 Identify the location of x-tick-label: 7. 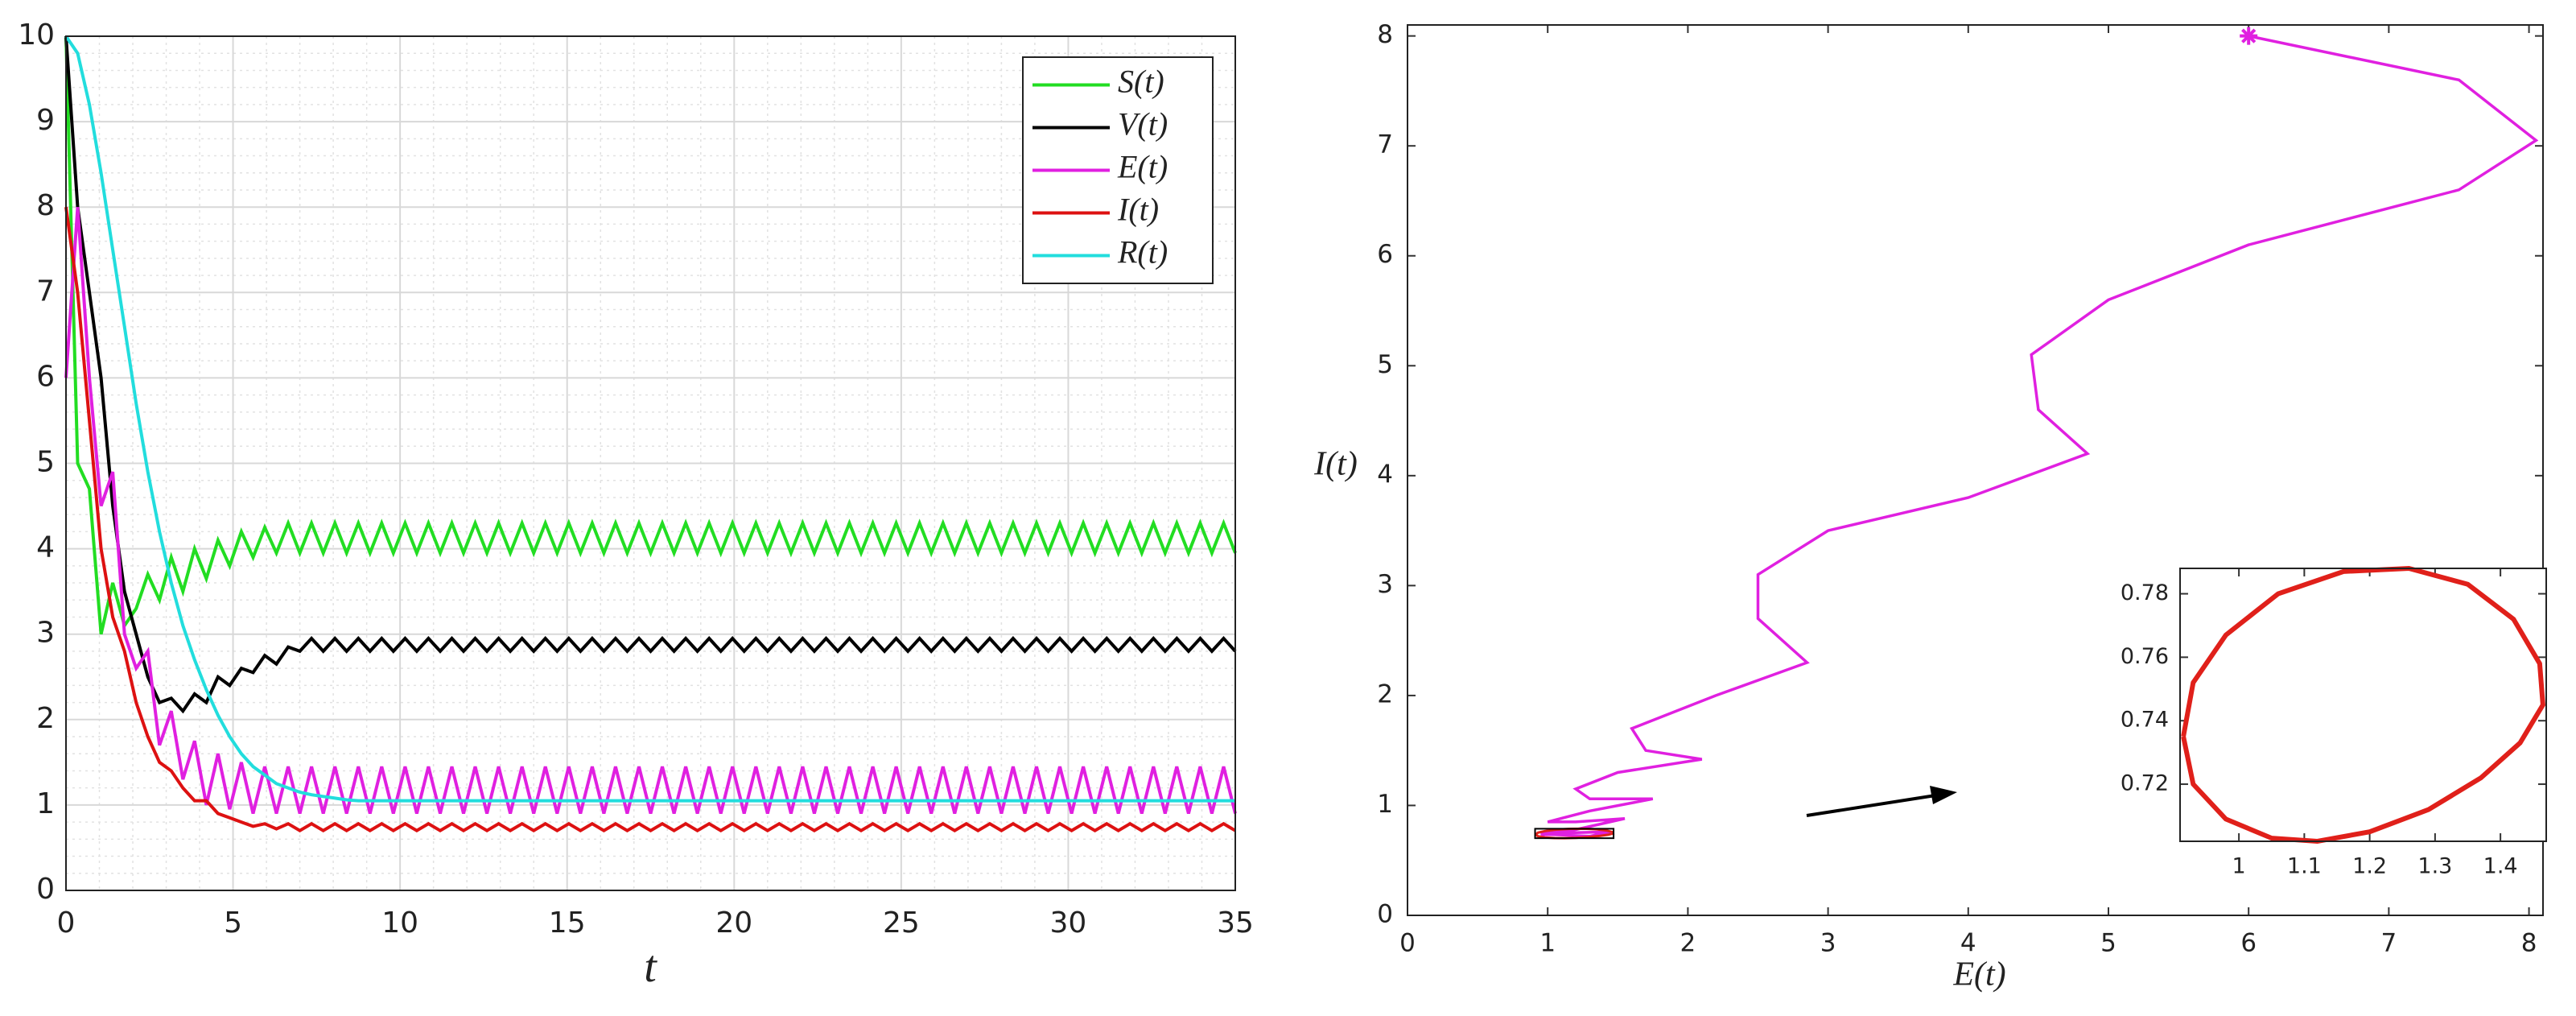
(2389, 943).